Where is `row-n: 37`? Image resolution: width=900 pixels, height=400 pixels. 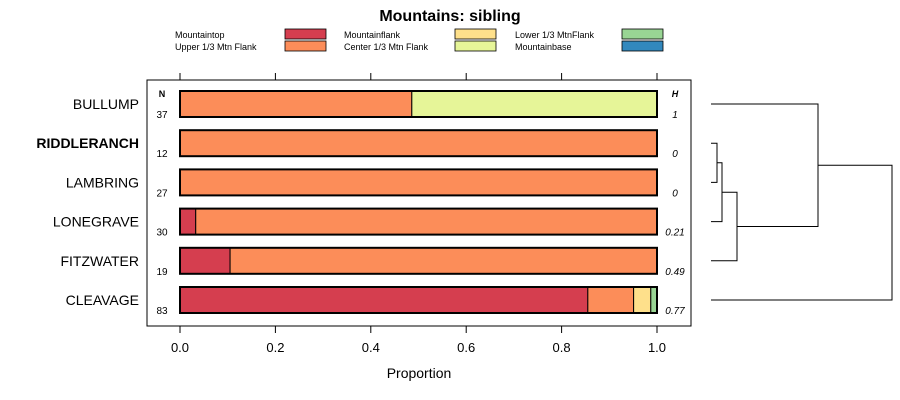
row-n: 37 is located at coordinates (162, 115).